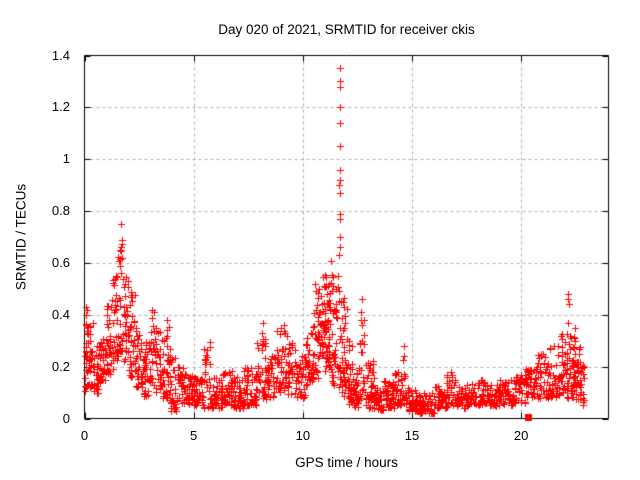 This screenshot has width=640, height=480. Describe the element at coordinates (60, 314) in the screenshot. I see `y-tick-label: 0.4` at that location.